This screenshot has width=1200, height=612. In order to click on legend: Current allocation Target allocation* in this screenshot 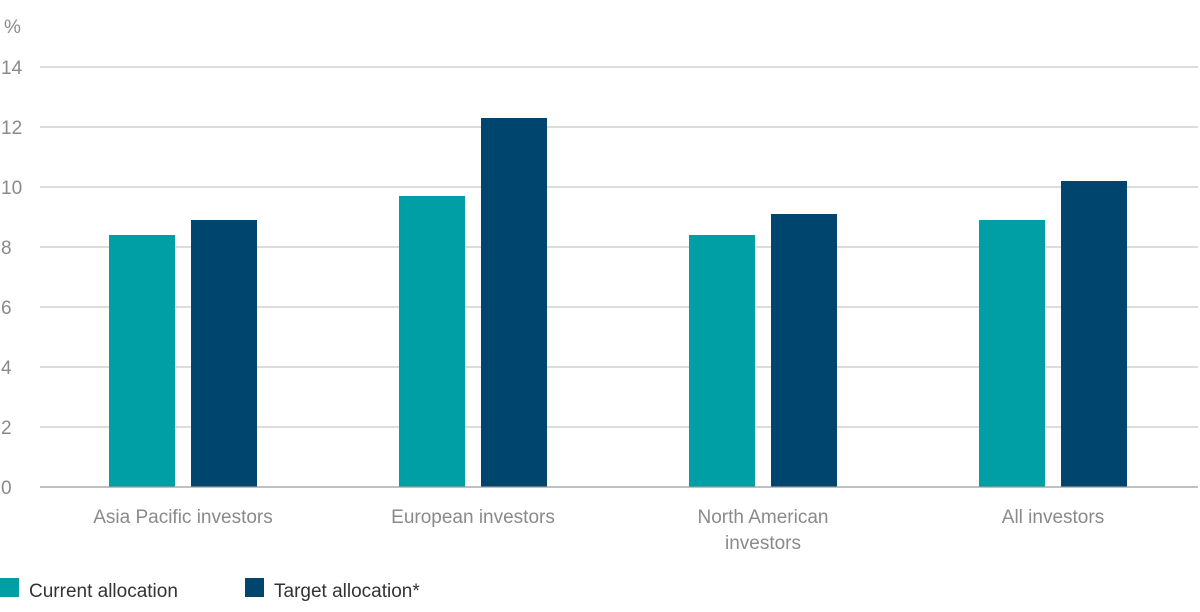, I will do `click(210, 590)`.